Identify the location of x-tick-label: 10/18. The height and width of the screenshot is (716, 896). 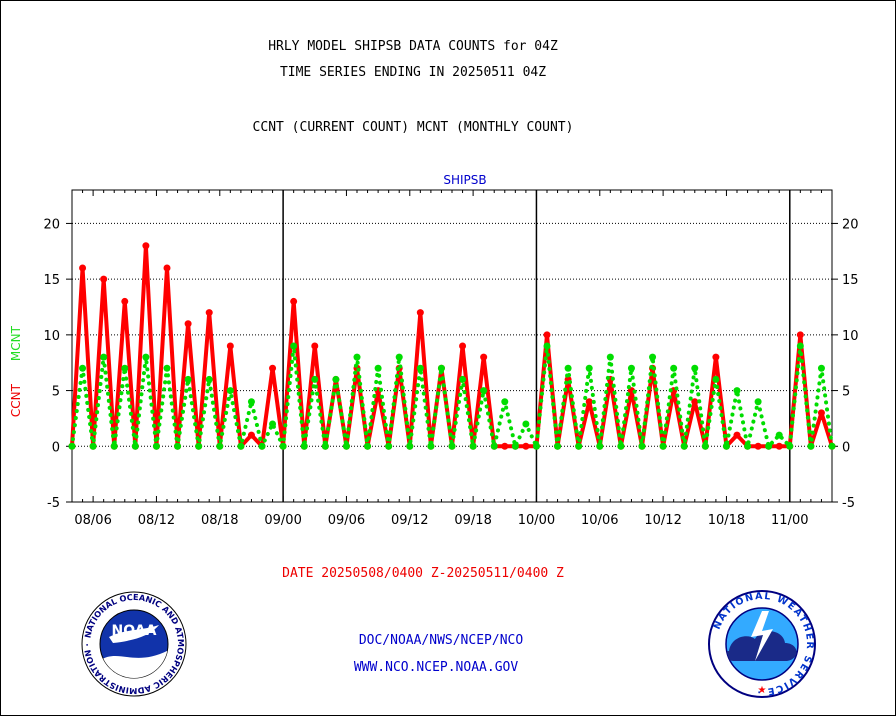
(726, 520).